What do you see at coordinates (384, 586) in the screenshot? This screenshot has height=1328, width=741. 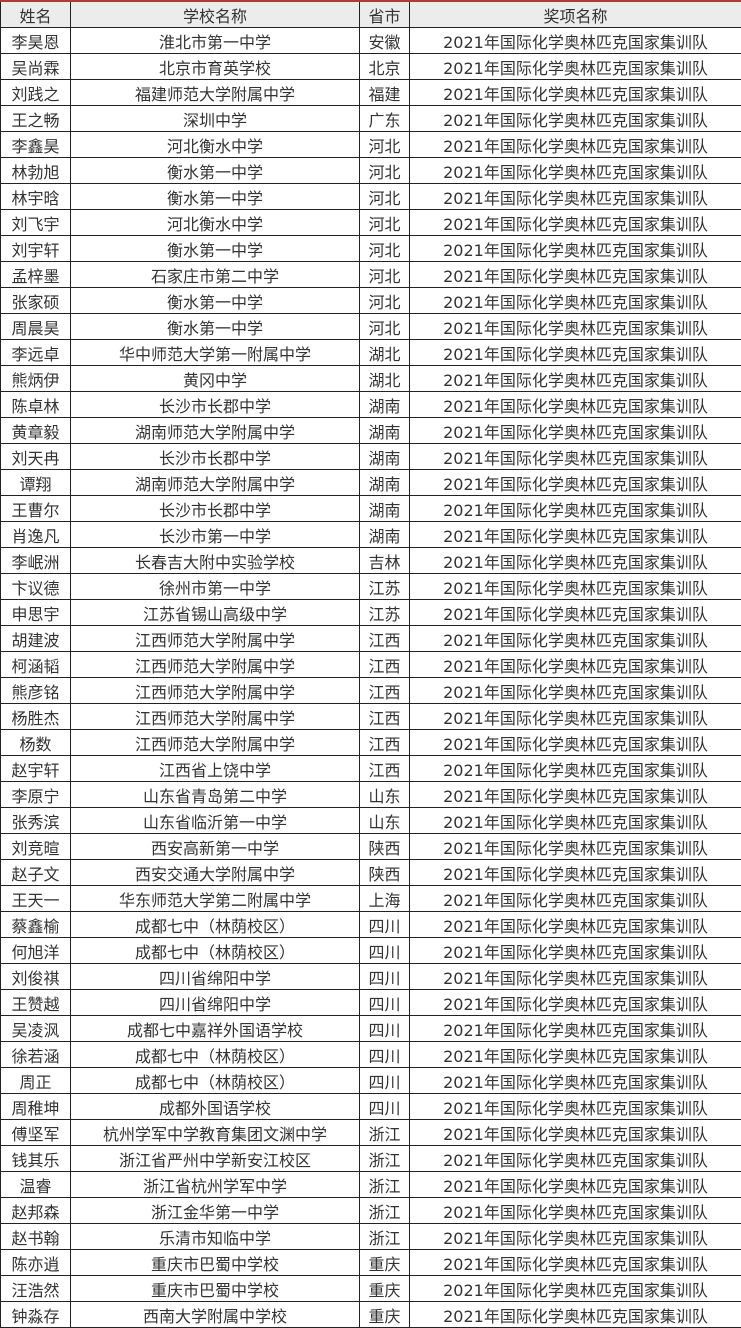 I see `cell-province: 江苏` at bounding box center [384, 586].